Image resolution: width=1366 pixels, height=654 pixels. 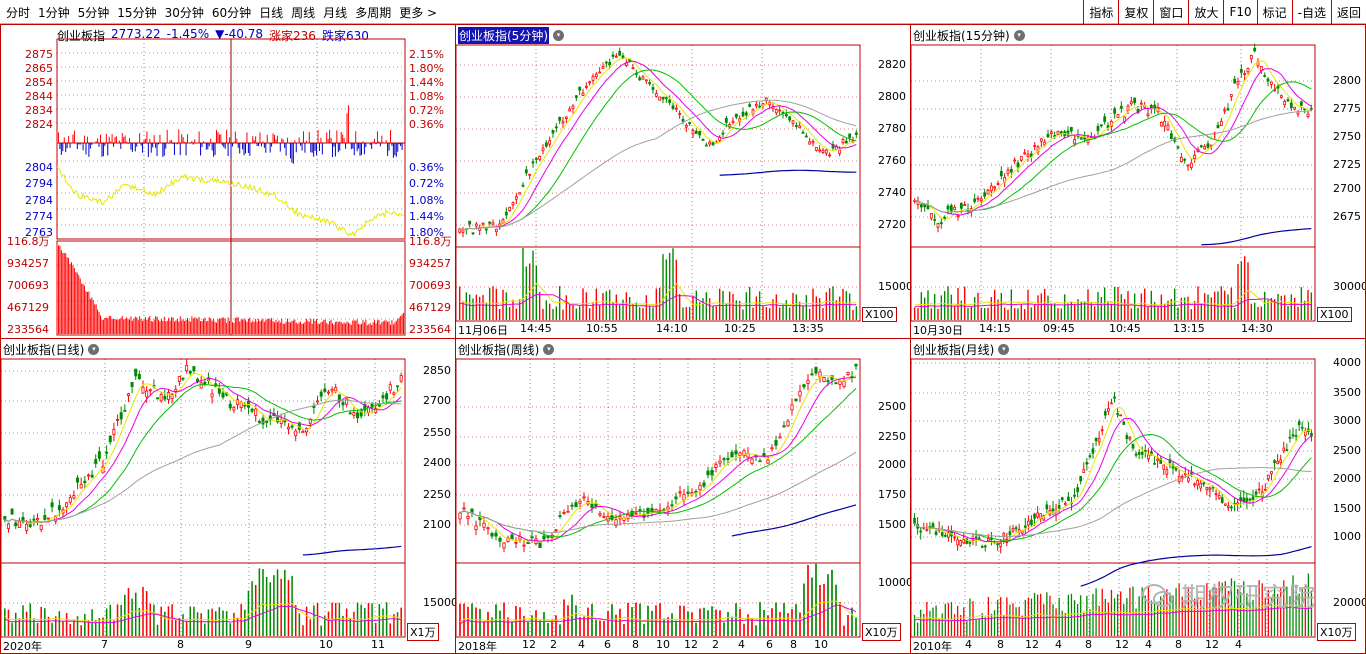 I want to click on adjust-button: 复权, so click(x=1135, y=12).